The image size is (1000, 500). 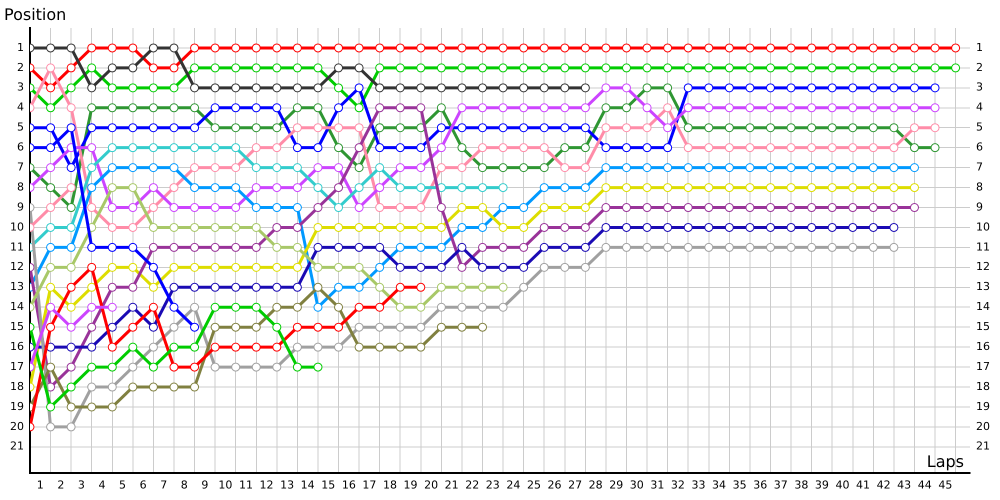 I want to click on x-tick-label: 2, so click(x=60, y=485).